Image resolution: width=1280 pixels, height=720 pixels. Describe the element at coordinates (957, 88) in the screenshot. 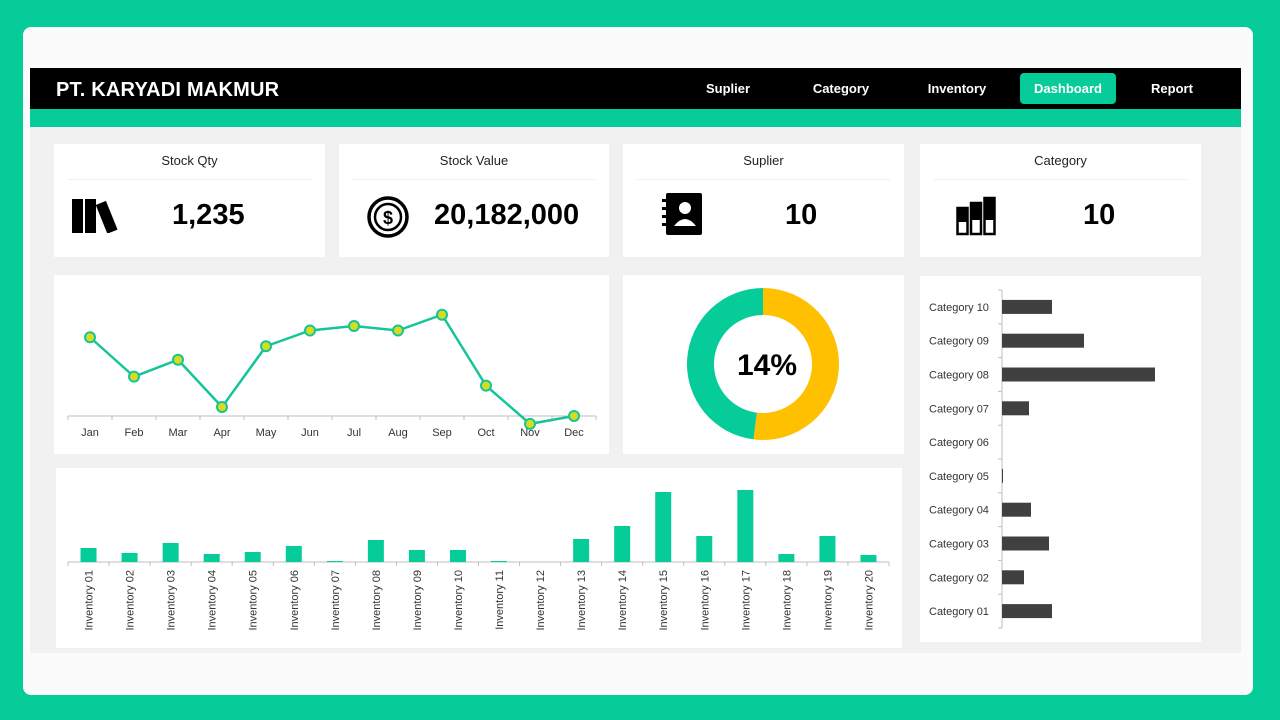

I see `nav-inventory: Inventory` at that location.